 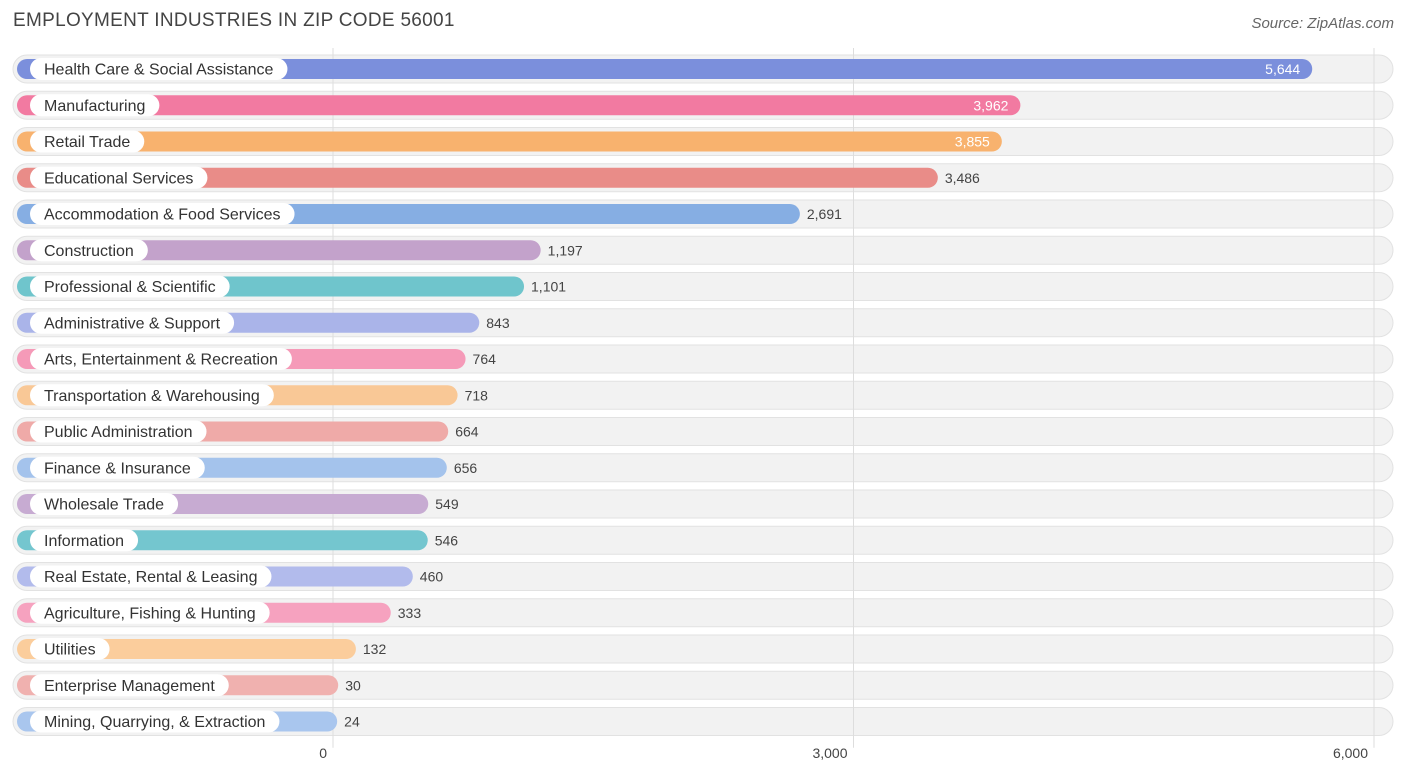 I want to click on bar-category-label: Enterprise Management, so click(x=129, y=686).